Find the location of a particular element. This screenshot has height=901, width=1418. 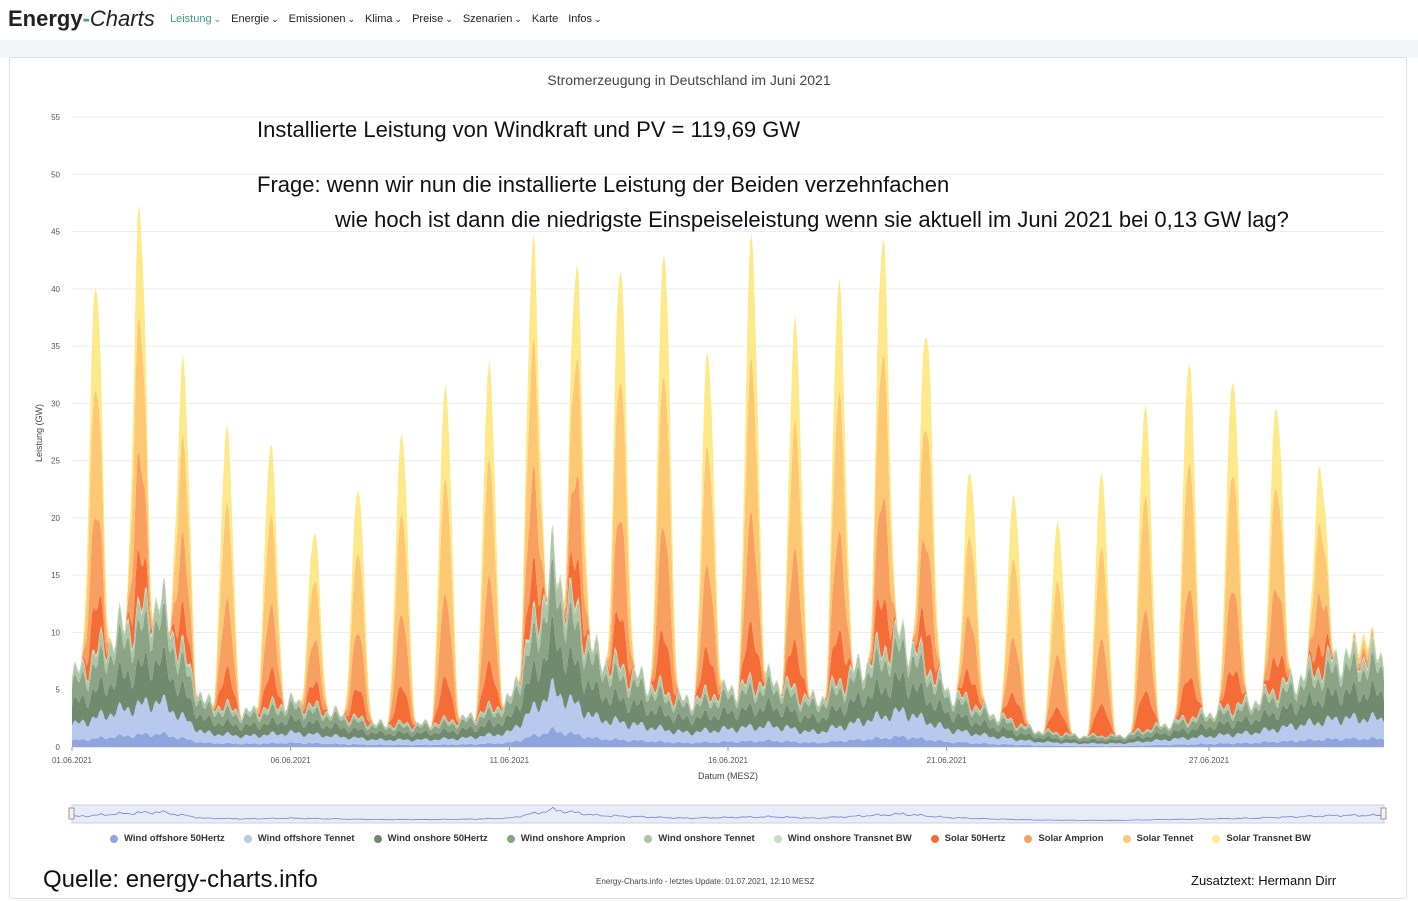

y-tick-label: 25 is located at coordinates (55, 461).